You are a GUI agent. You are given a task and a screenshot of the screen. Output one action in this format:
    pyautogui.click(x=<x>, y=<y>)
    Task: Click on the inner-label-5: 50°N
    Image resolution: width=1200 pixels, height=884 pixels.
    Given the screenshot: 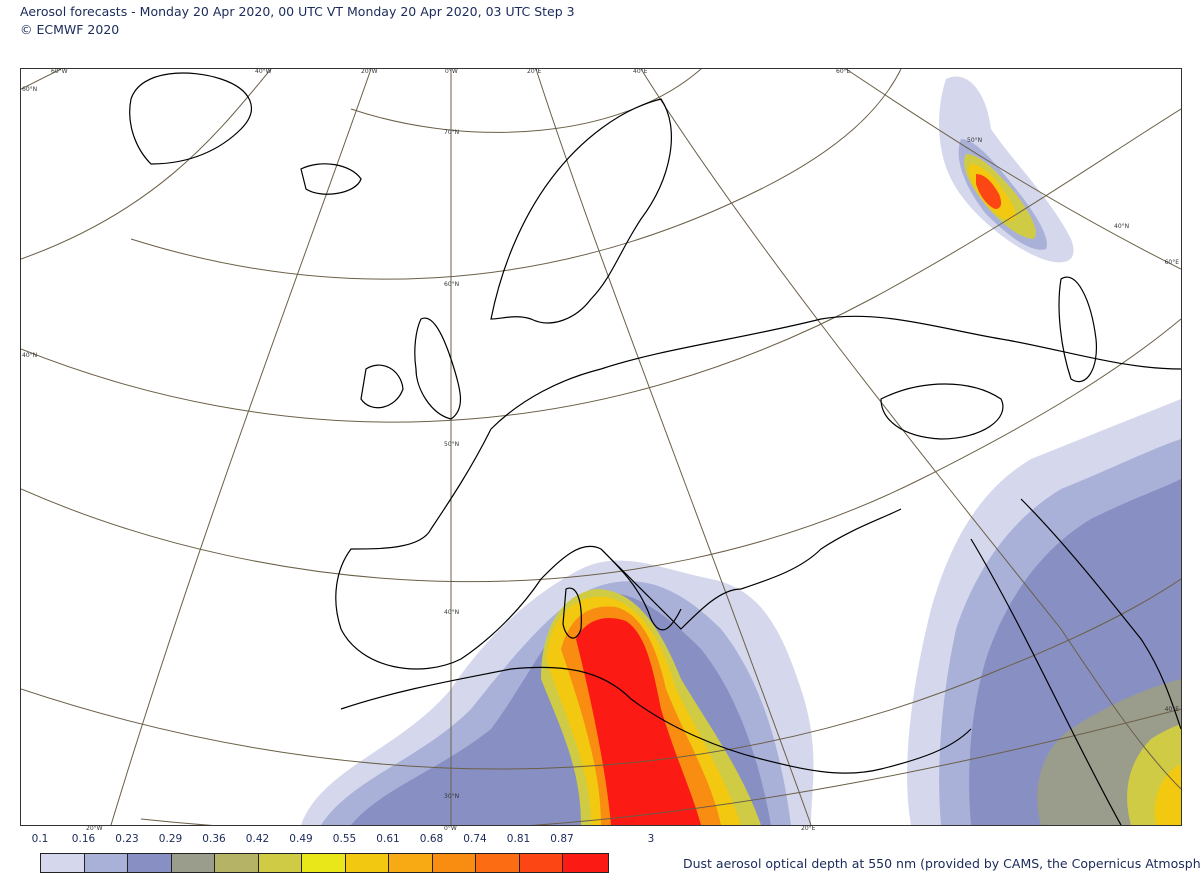 What is the action you would take?
    pyautogui.click(x=975, y=140)
    